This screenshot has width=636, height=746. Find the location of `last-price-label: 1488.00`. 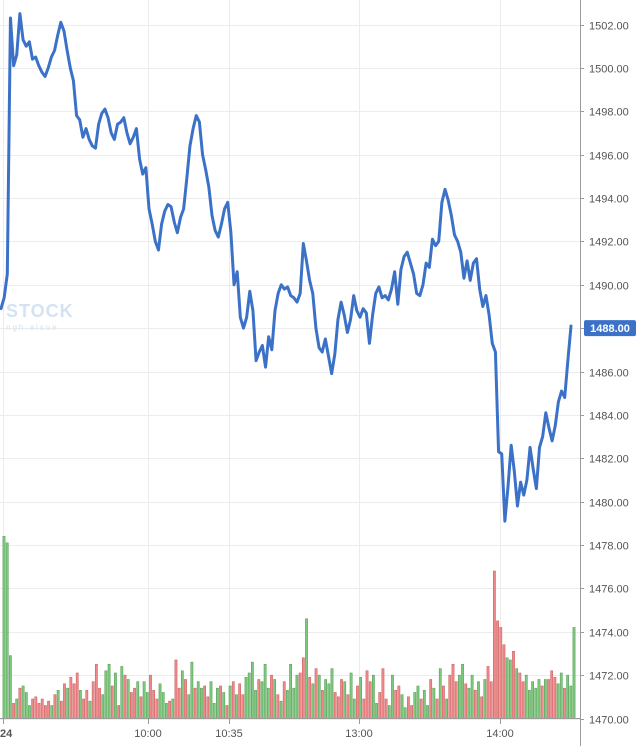

last-price-label: 1488.00 is located at coordinates (610, 329).